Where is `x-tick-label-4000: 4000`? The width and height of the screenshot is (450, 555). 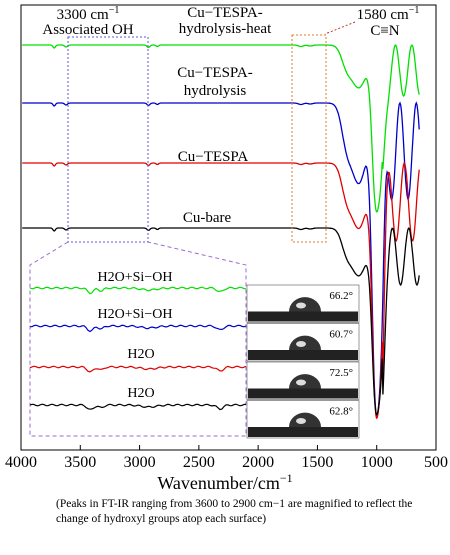
x-tick-label-4000: 4000 is located at coordinates (21, 462).